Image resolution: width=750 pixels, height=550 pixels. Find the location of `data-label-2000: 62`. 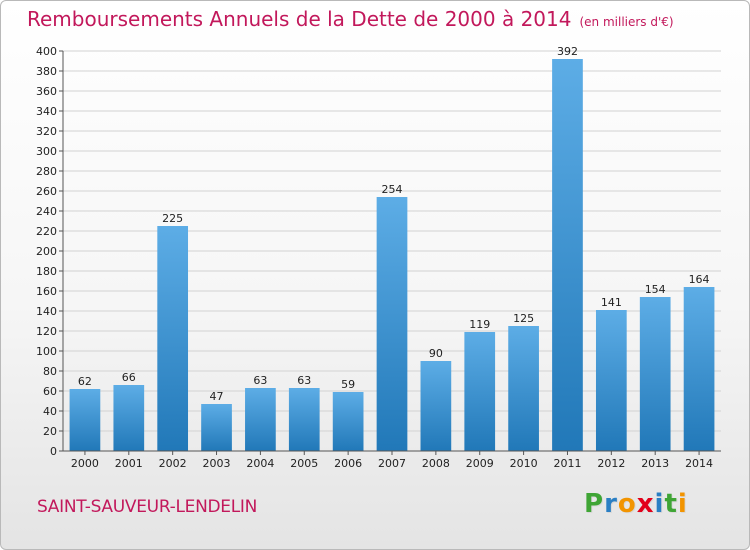

data-label-2000: 62 is located at coordinates (85, 381).